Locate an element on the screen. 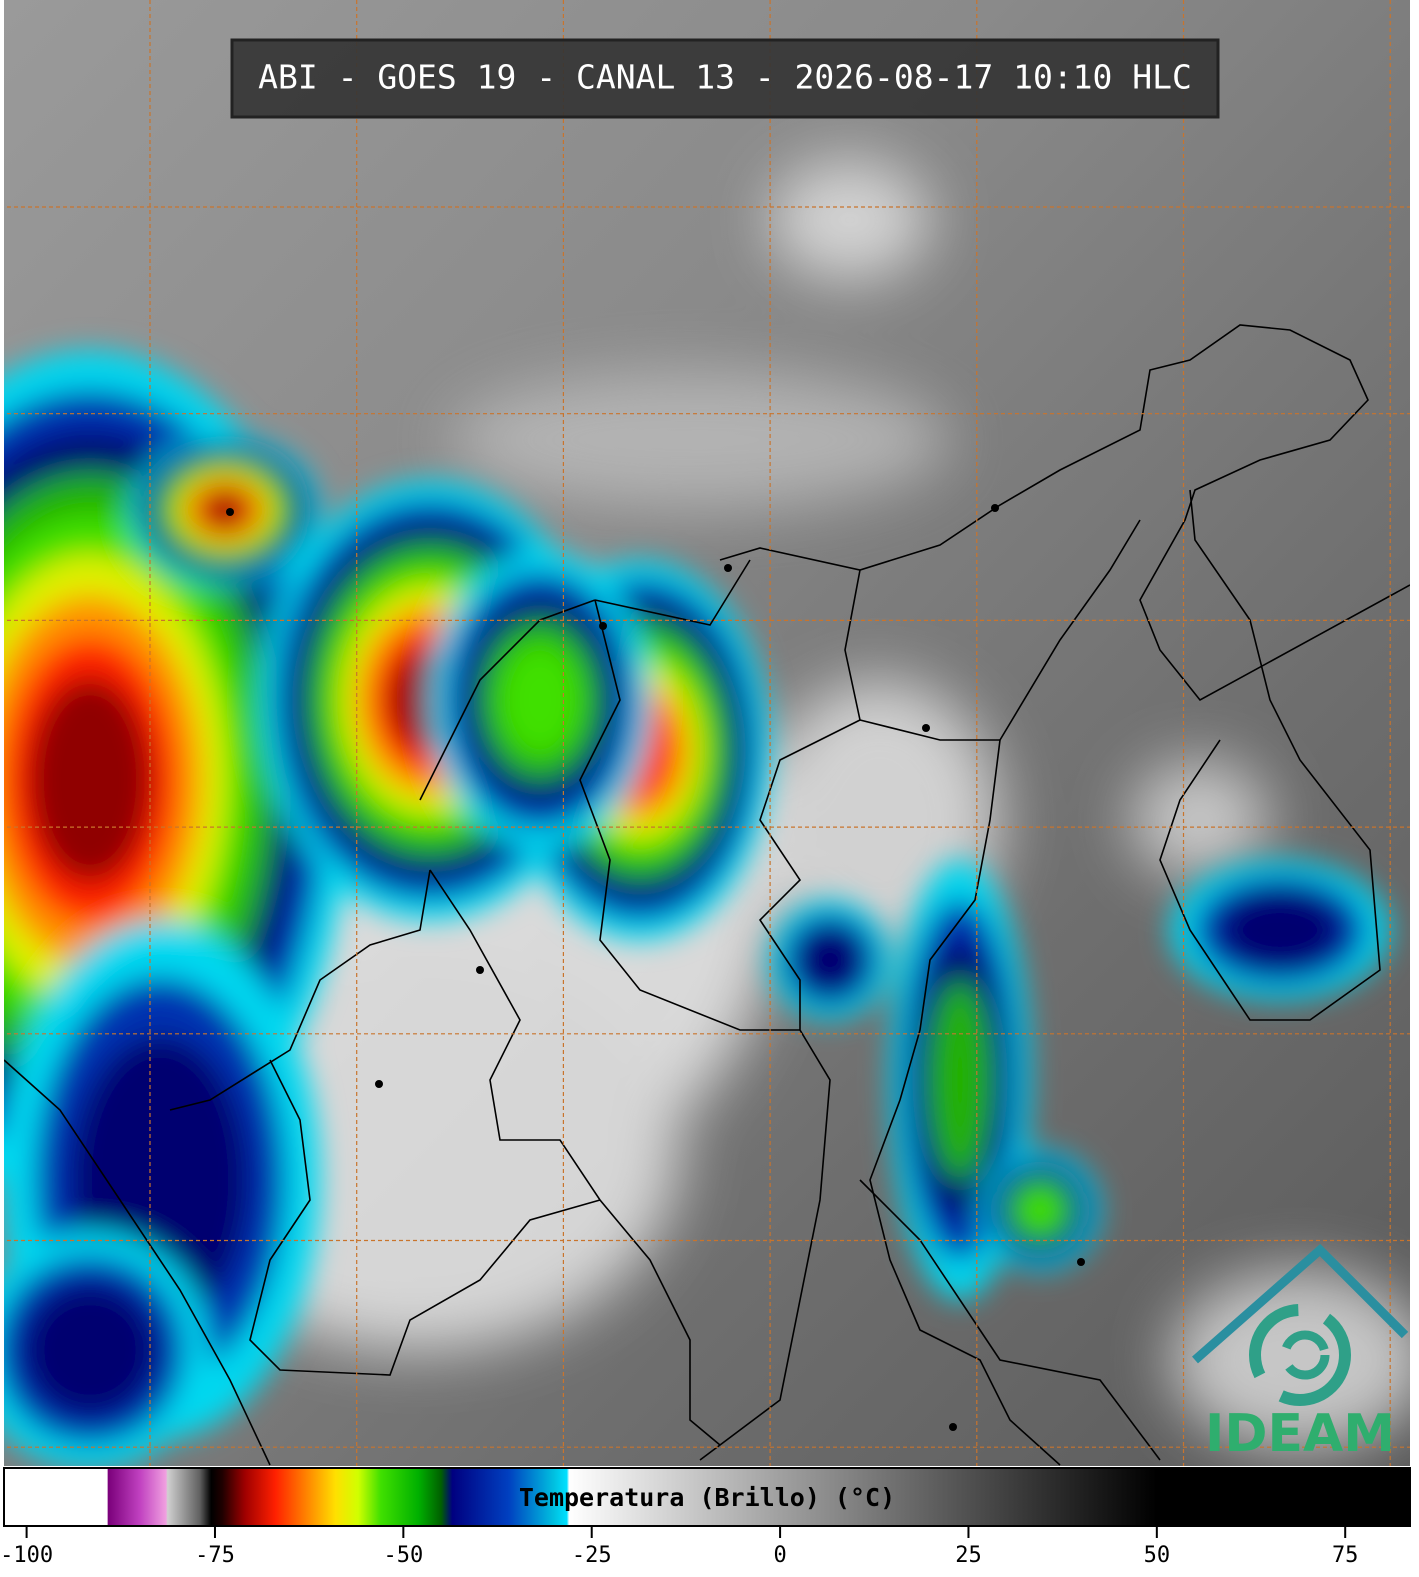 The image size is (1419, 1577). tick-label: 0 is located at coordinates (779, 1555).